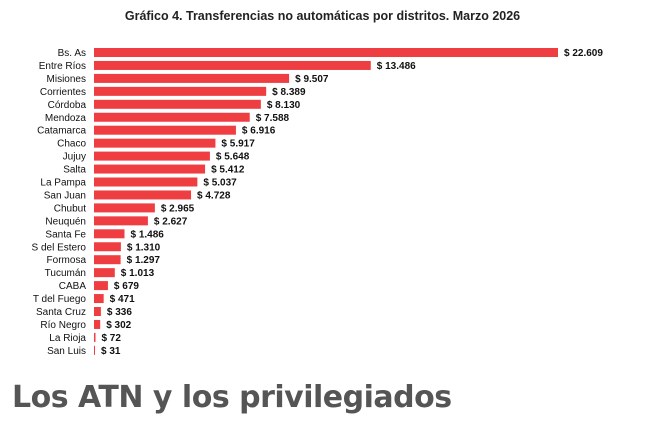 The height and width of the screenshot is (442, 645). Describe the element at coordinates (59, 247) in the screenshot. I see `category-label: S del Estero` at that location.